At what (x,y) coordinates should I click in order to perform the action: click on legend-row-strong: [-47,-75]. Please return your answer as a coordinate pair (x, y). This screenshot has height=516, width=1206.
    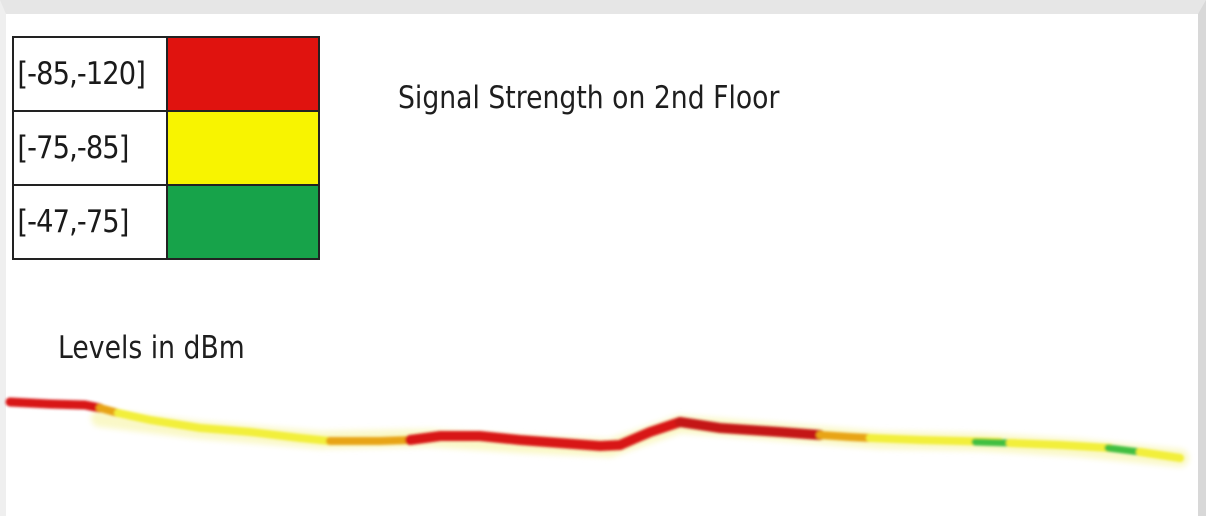
    Looking at the image, I should click on (166, 222).